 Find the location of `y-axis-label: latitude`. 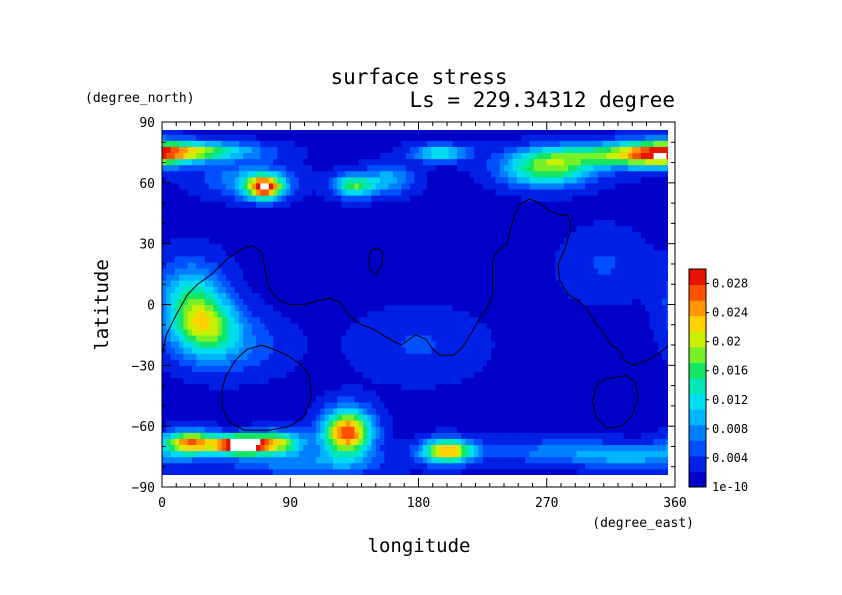

y-axis-label: latitude is located at coordinates (102, 305).